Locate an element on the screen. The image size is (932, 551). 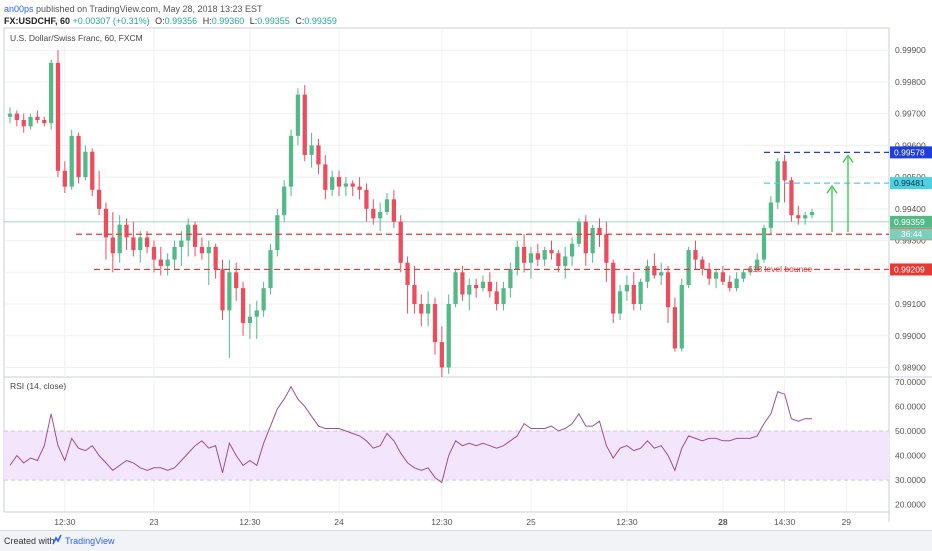
high-label: H: is located at coordinates (207, 21).